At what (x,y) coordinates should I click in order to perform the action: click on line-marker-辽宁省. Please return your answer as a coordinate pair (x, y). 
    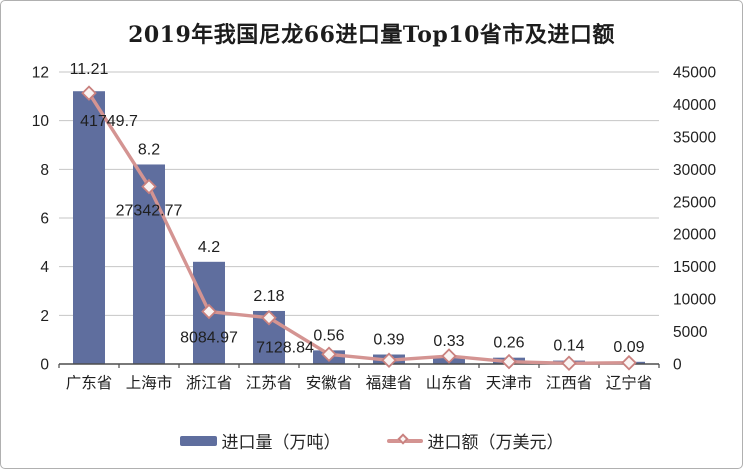
    Looking at the image, I should click on (629, 362).